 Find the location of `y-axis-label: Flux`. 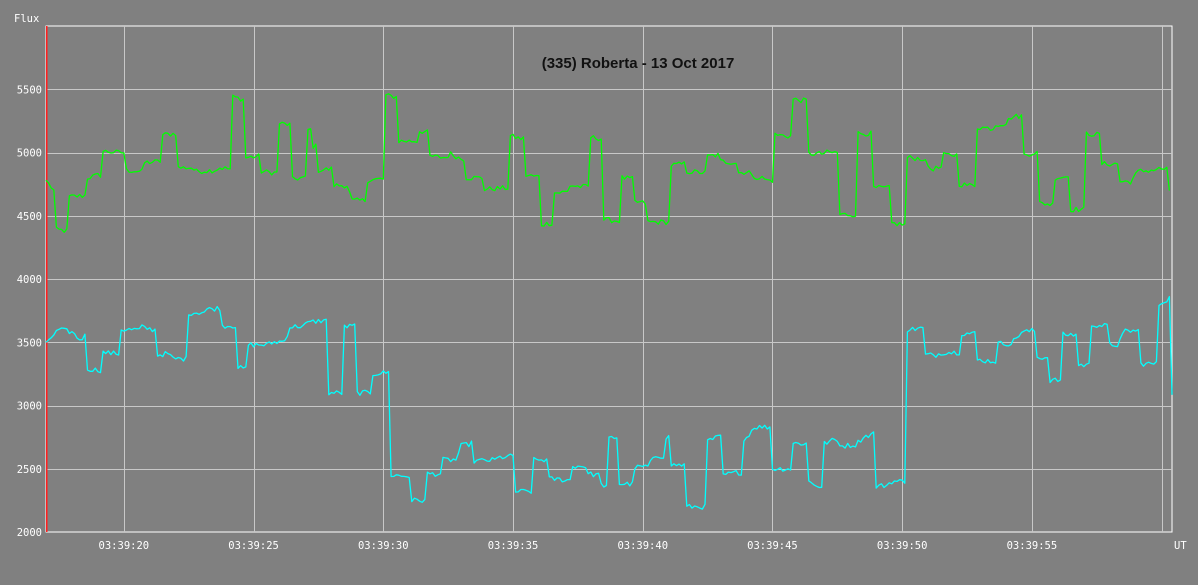

y-axis-label: Flux is located at coordinates (26, 19).